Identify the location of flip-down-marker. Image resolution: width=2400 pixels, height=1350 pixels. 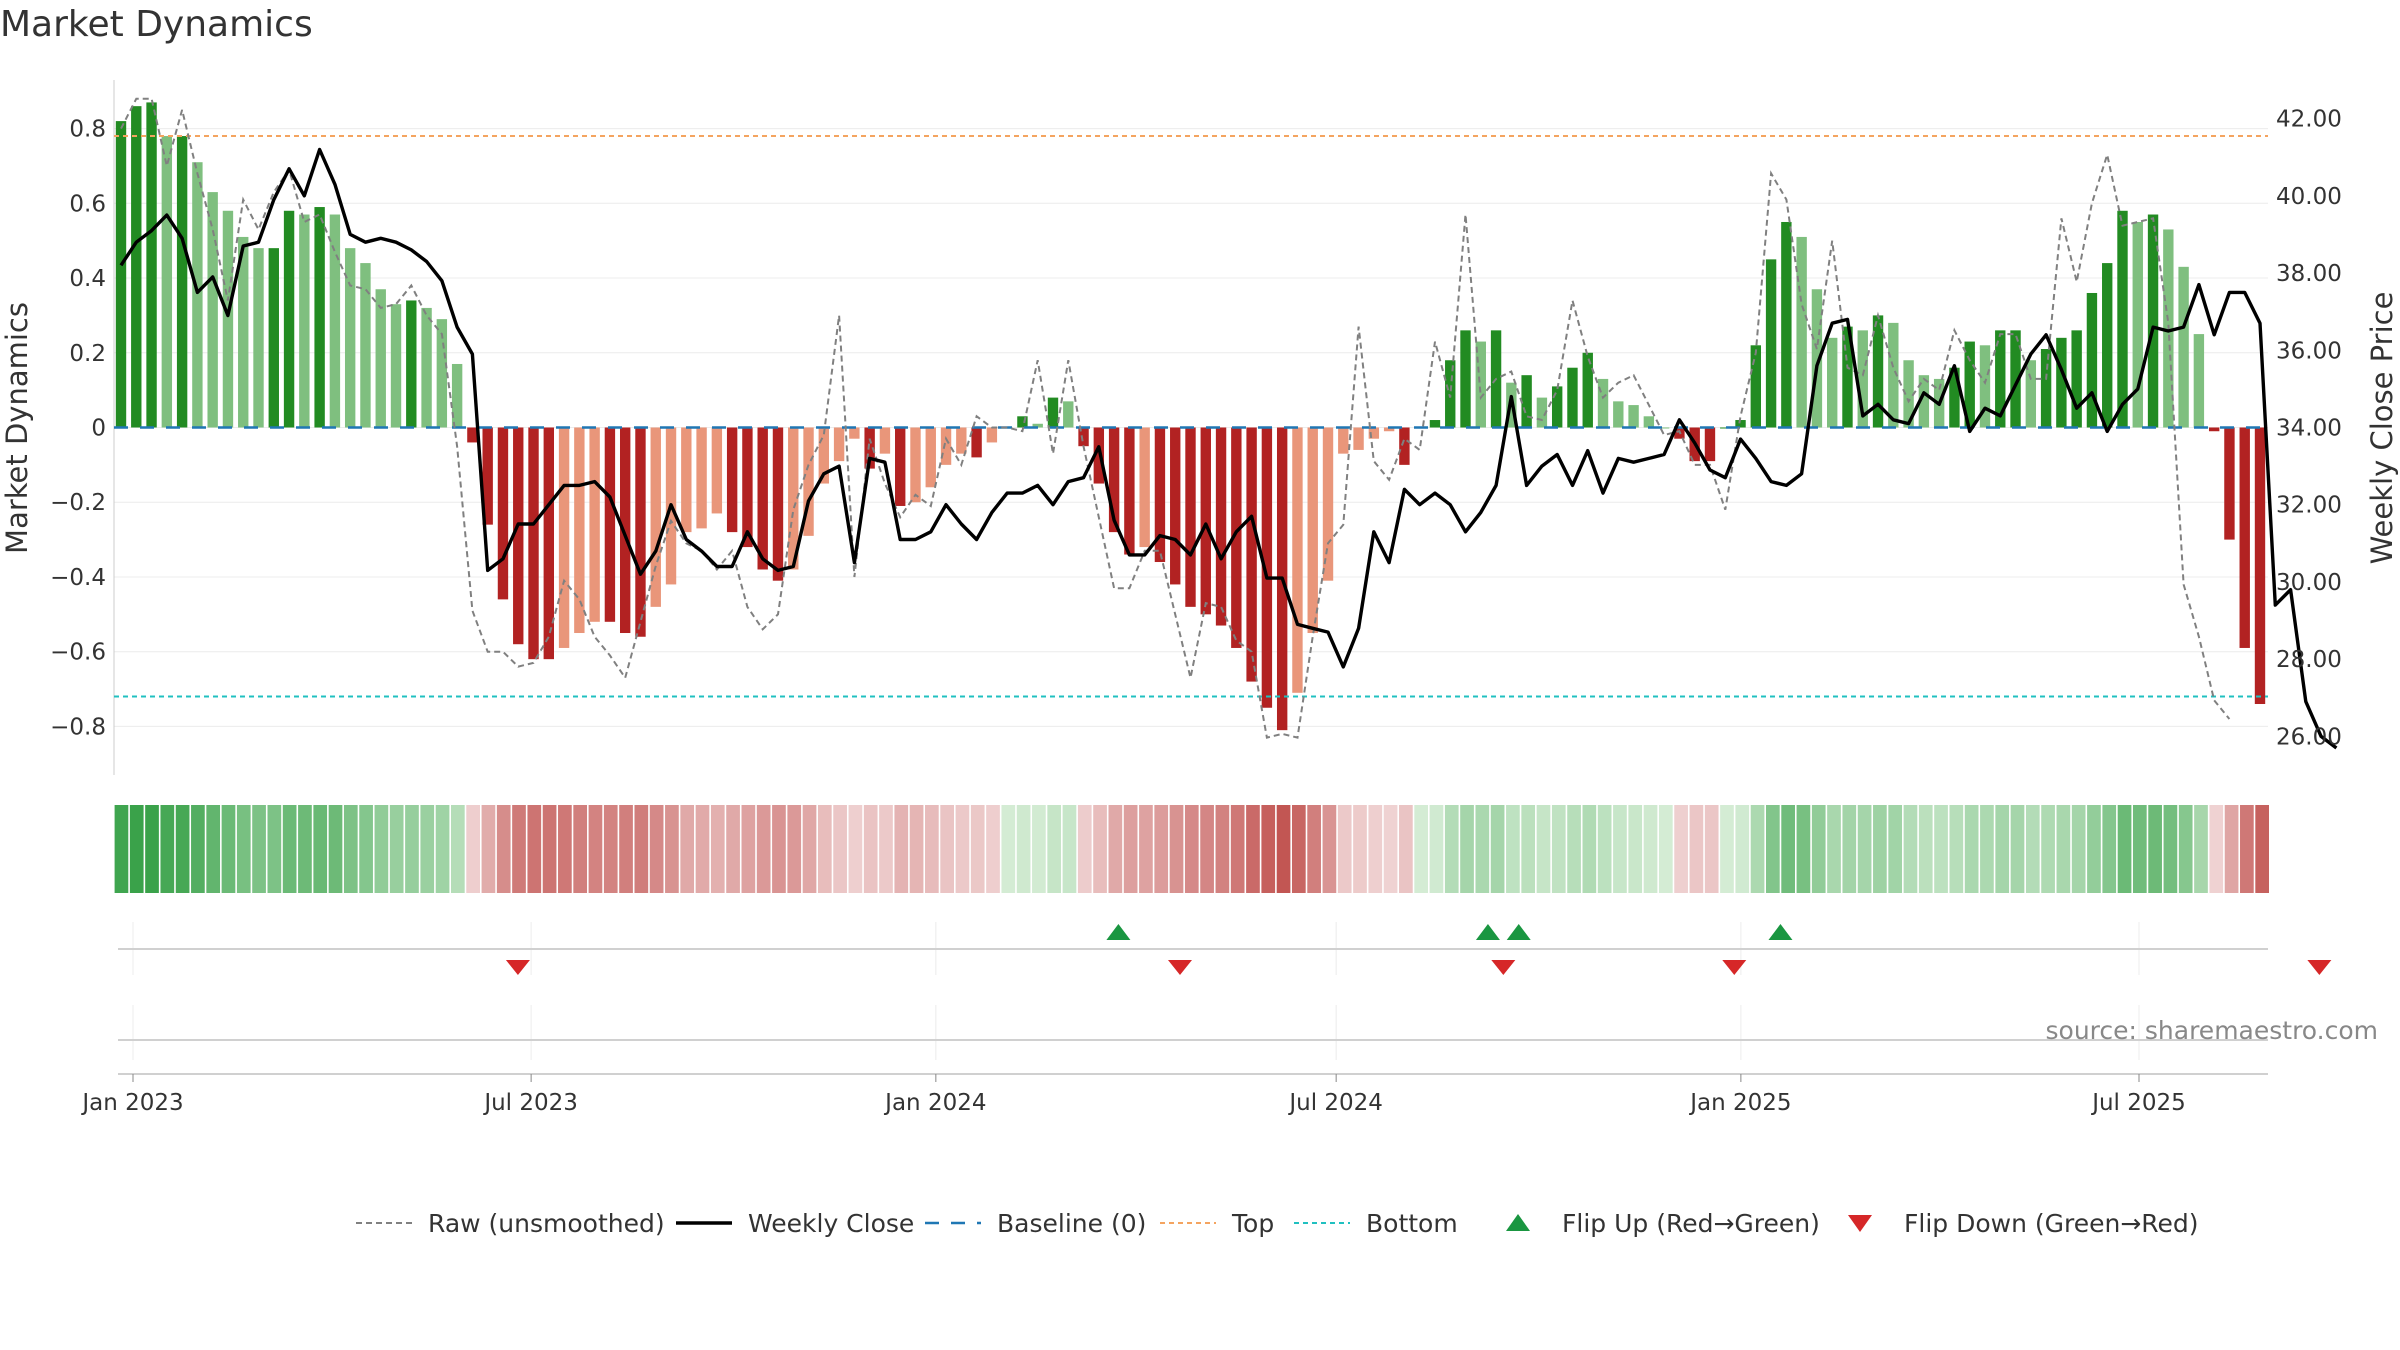
(517, 967).